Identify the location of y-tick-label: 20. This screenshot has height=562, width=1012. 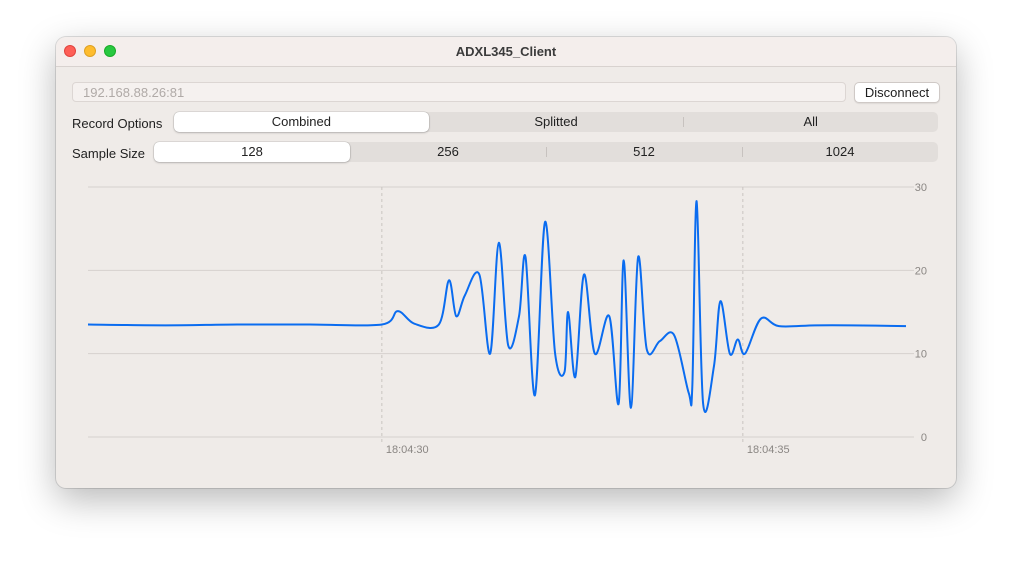
(921, 271).